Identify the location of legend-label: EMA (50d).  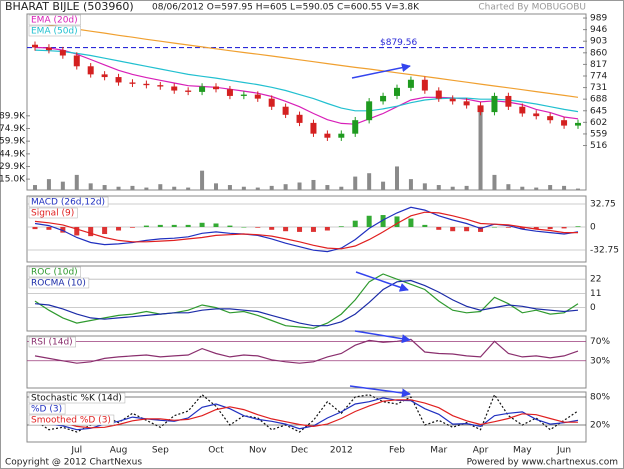
(54, 32).